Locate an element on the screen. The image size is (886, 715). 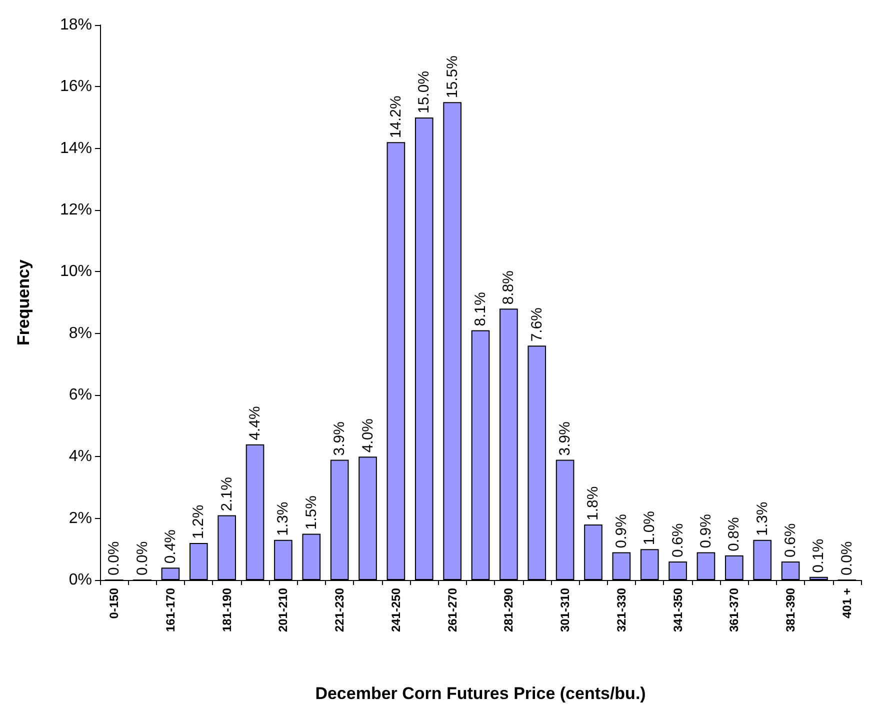
y-tick-label: 18% is located at coordinates (76, 25).